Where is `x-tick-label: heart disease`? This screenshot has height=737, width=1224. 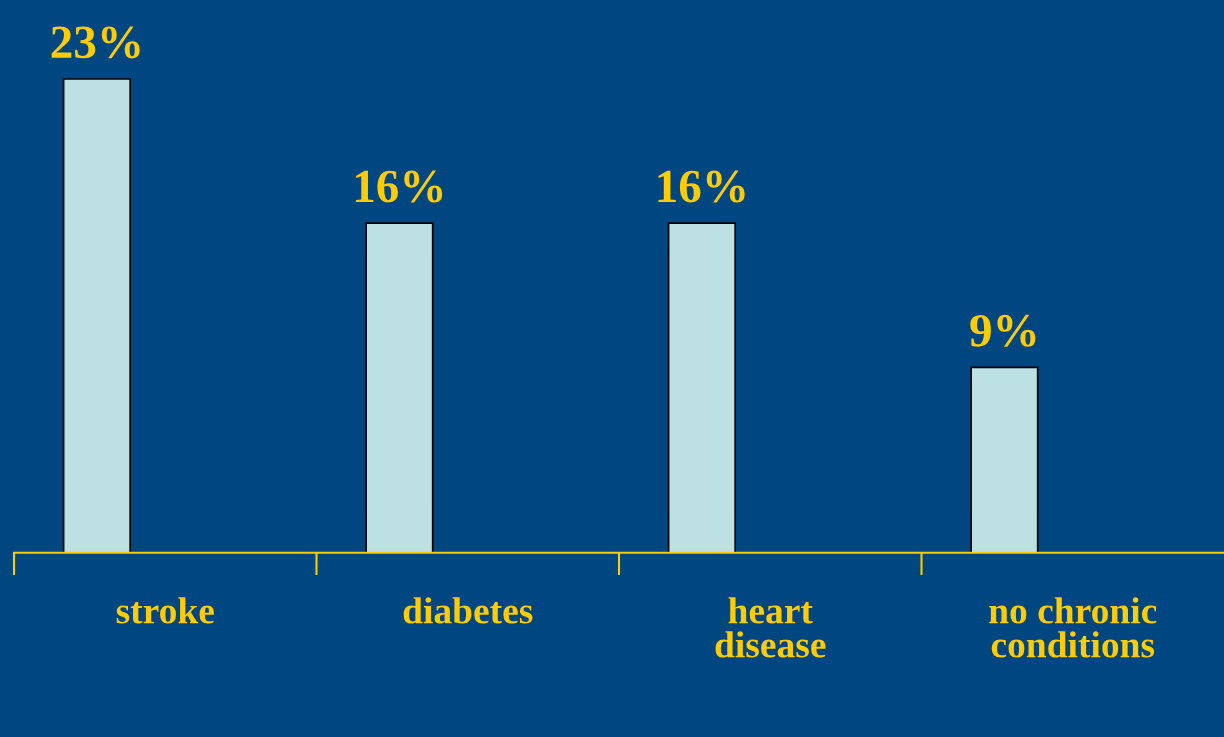
x-tick-label: heart disease is located at coordinates (770, 627).